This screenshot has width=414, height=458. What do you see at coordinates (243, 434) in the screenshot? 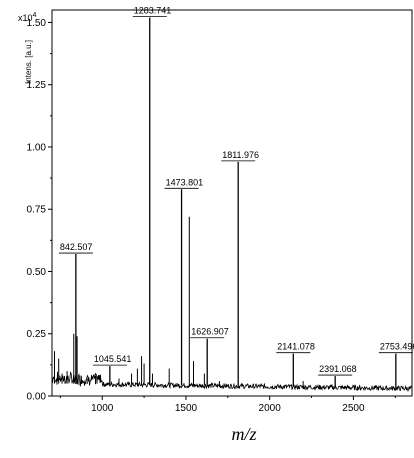
I see `x-axis-title: m/z` at bounding box center [243, 434].